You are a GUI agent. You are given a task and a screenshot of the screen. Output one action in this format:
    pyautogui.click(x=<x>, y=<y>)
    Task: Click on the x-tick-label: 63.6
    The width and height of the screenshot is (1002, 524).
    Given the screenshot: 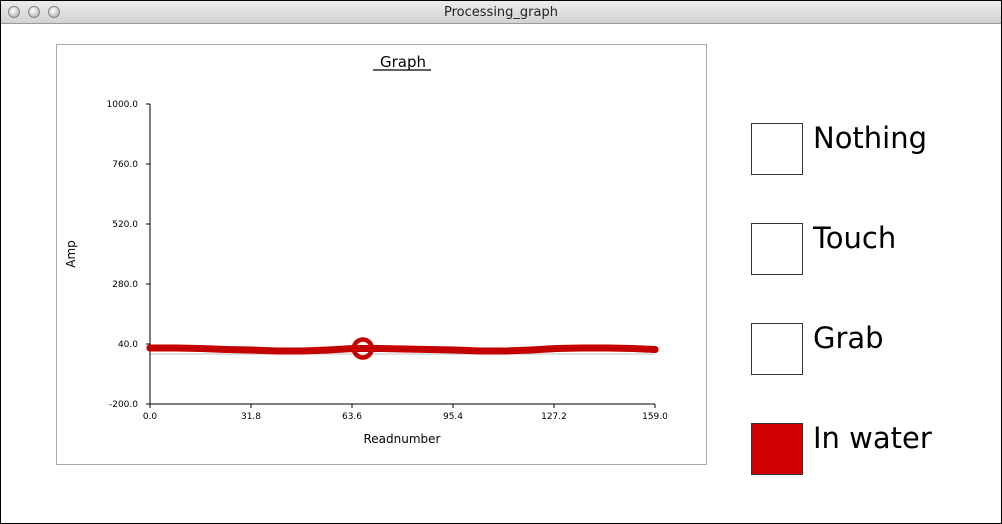 What is the action you would take?
    pyautogui.click(x=352, y=417)
    